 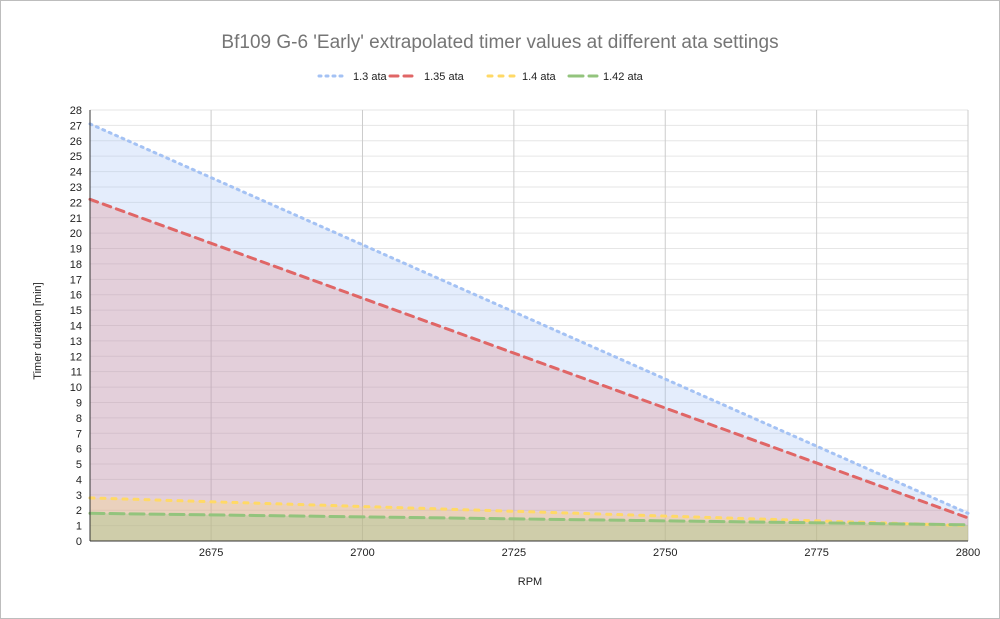 What do you see at coordinates (79, 527) in the screenshot?
I see `y-tick-label: 1` at bounding box center [79, 527].